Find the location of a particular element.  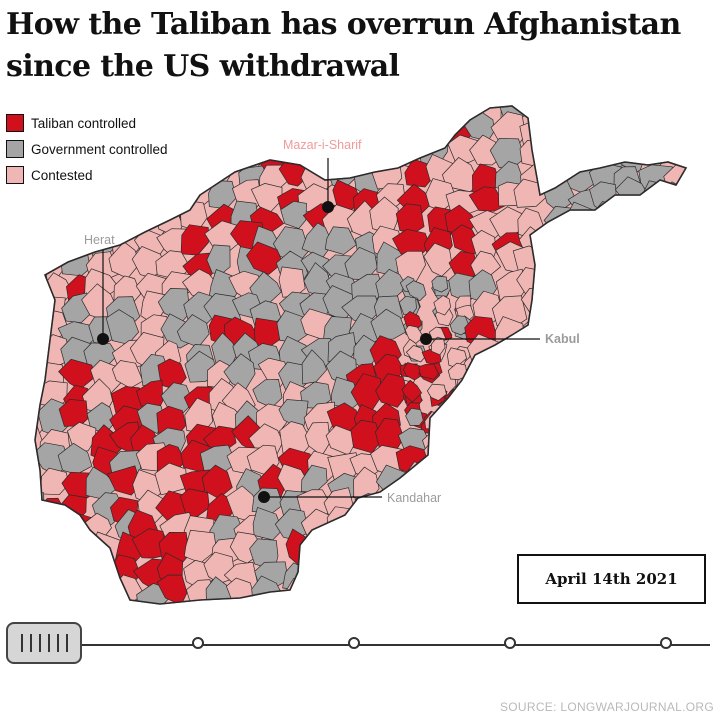

timeline-track is located at coordinates (395, 645).